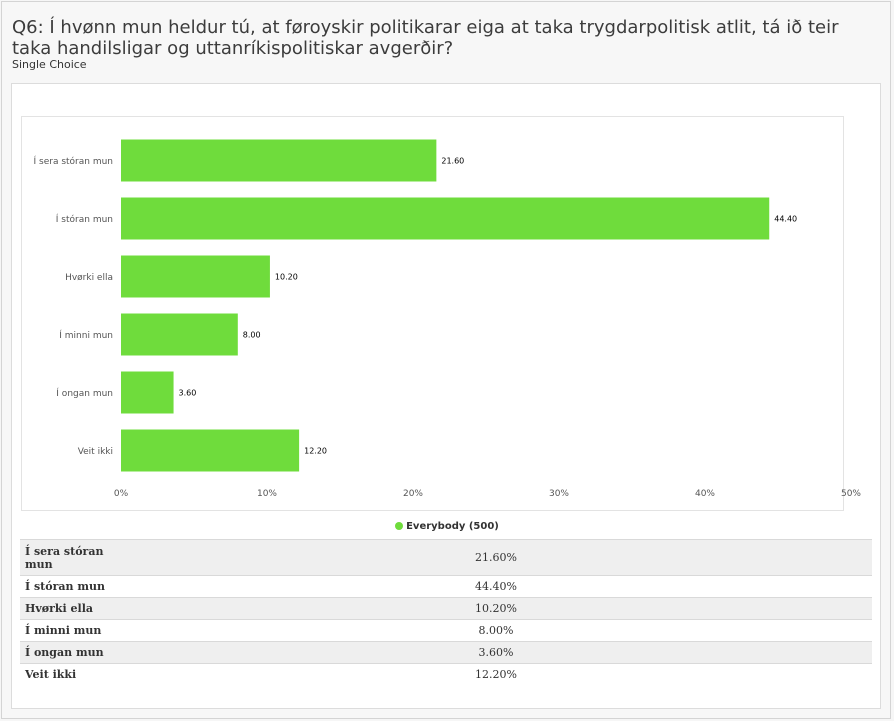 Image resolution: width=894 pixels, height=721 pixels. I want to click on x-tick-label: 10%, so click(267, 494).